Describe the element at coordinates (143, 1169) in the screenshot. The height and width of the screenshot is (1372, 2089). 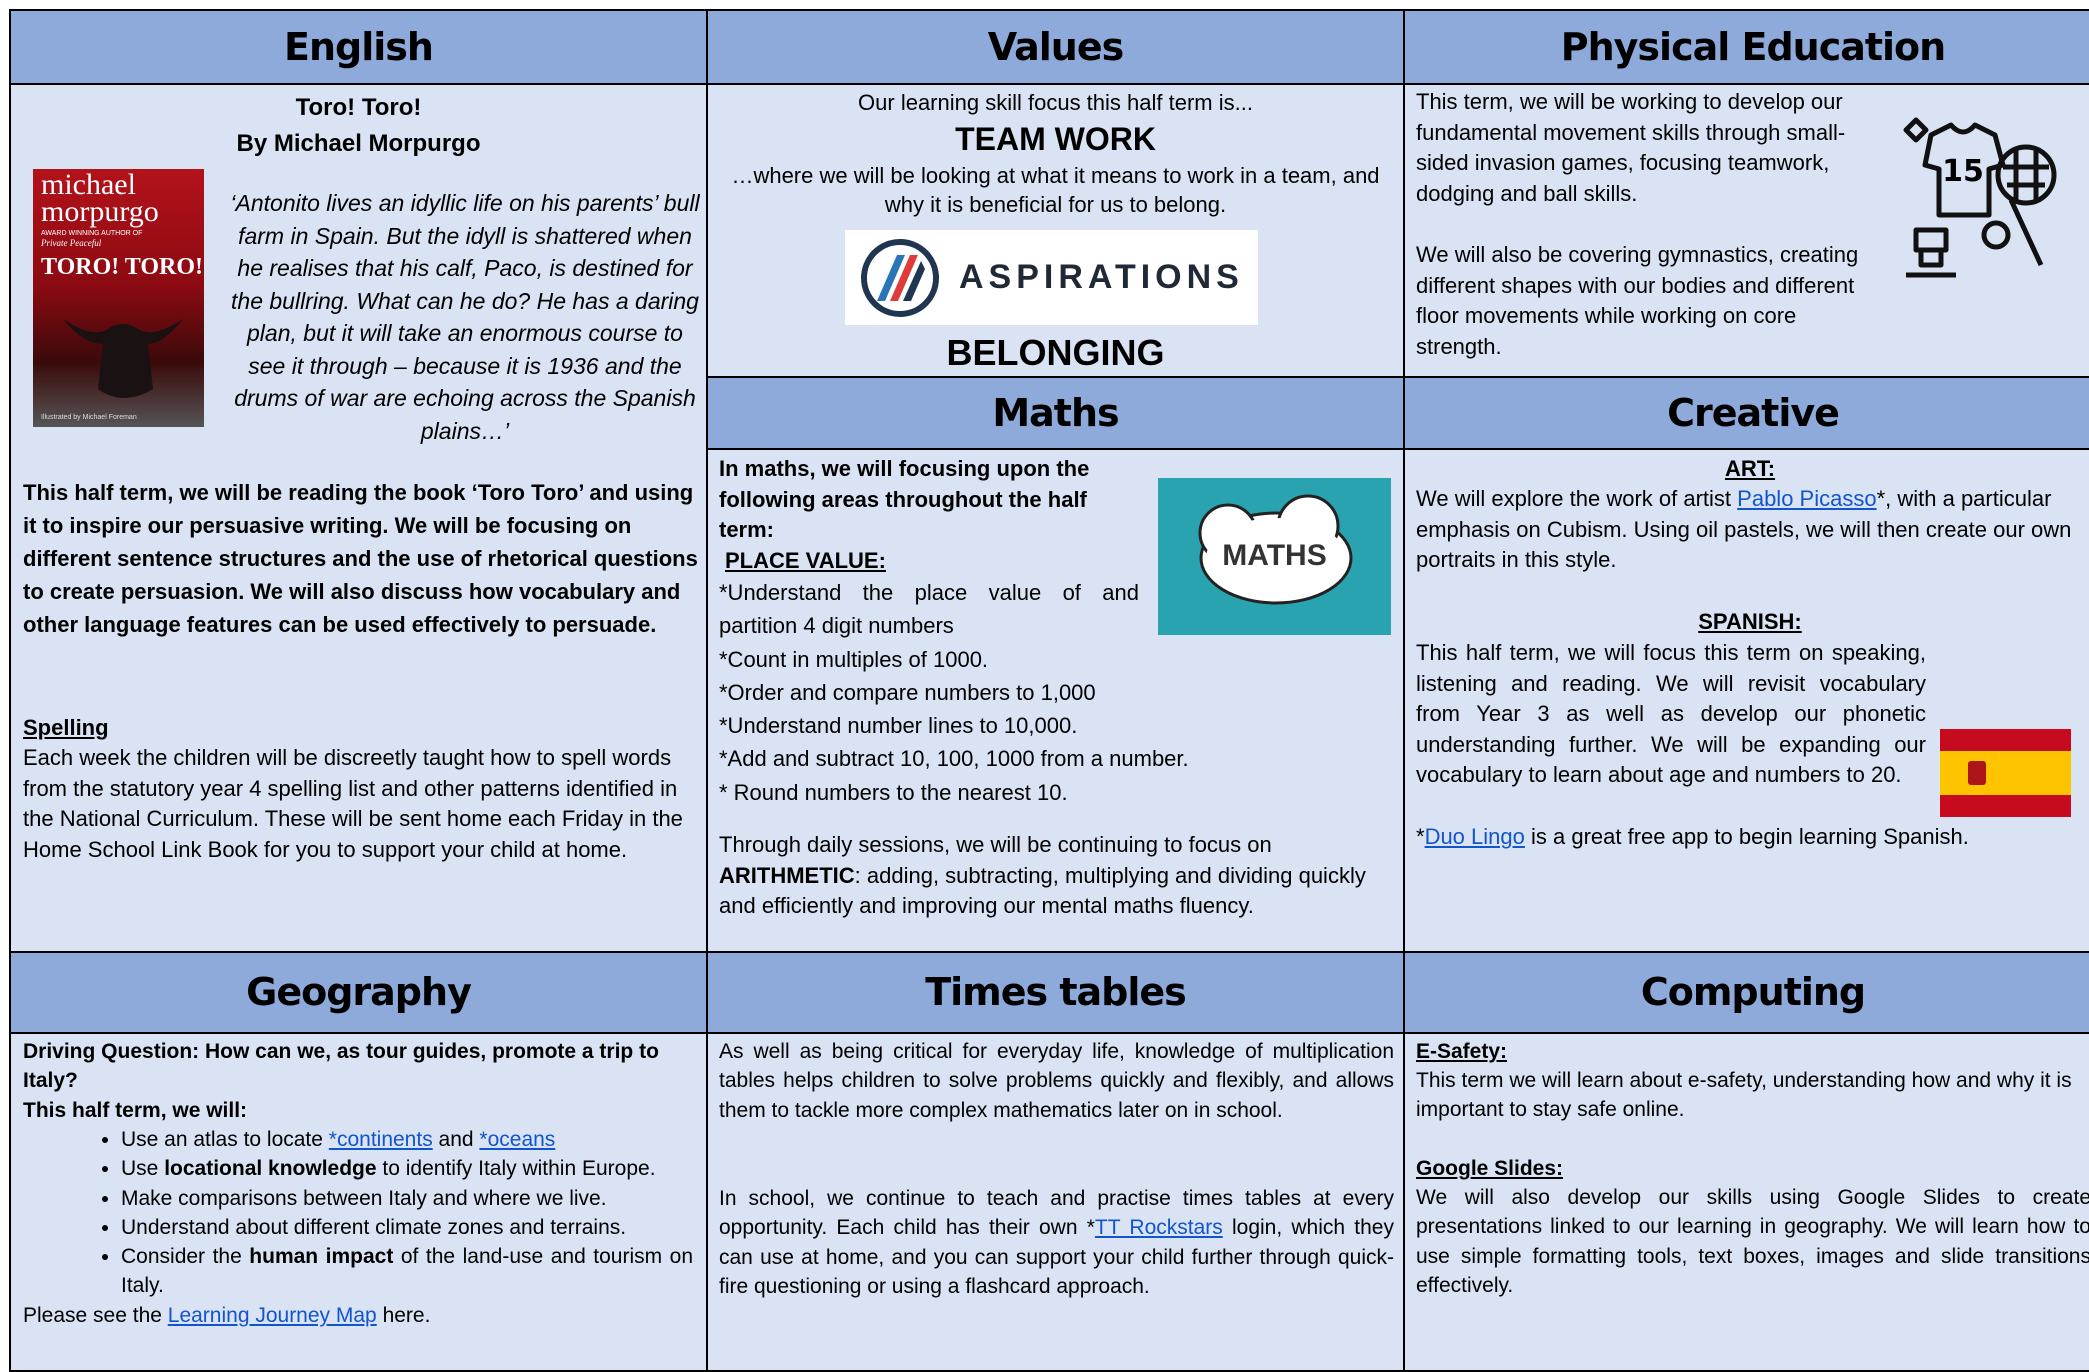
I see `text: Use` at that location.